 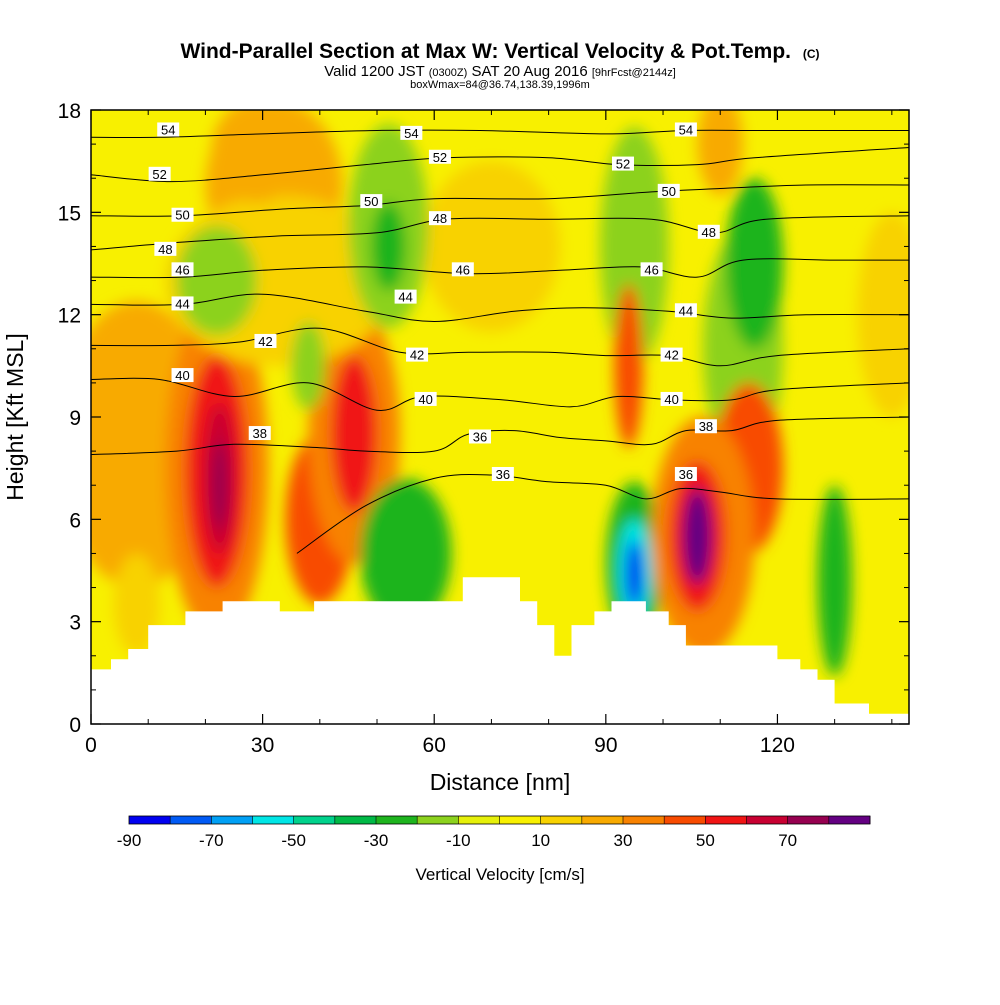 I want to click on contour-label-19: 48, so click(x=708, y=232).